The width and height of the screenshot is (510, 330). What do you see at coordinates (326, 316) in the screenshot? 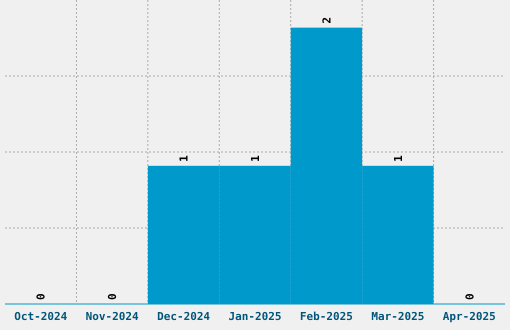
I see `x-tick-label: Feb-2025` at bounding box center [326, 316].